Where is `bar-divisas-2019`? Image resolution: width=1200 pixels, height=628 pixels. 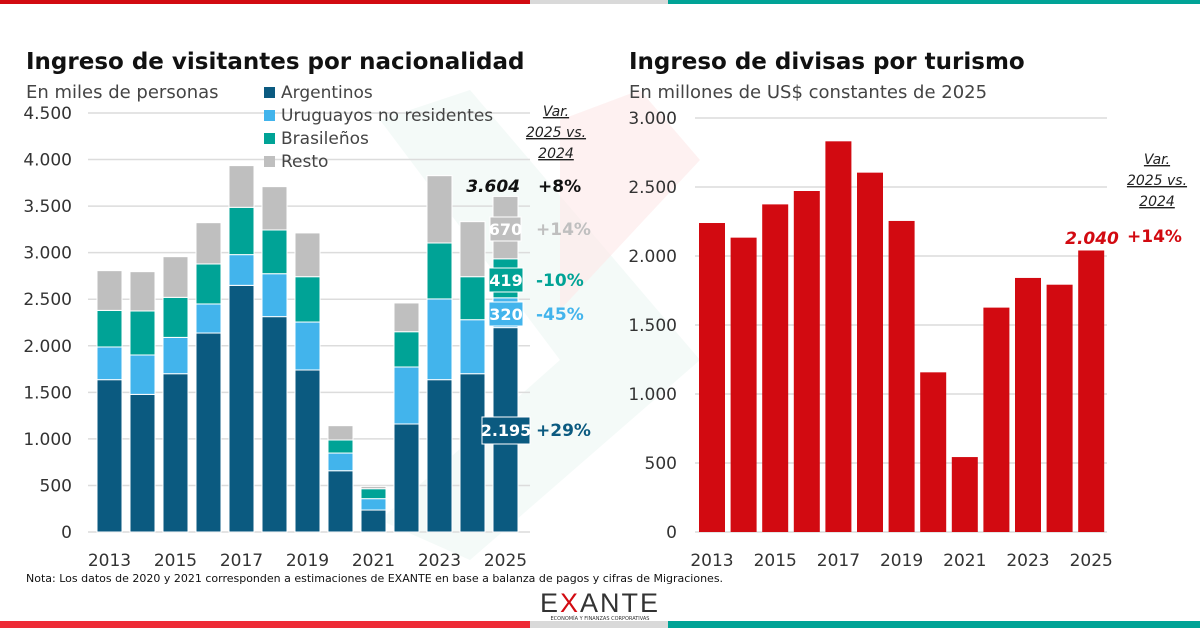
bar-divisas-2019 is located at coordinates (901, 376).